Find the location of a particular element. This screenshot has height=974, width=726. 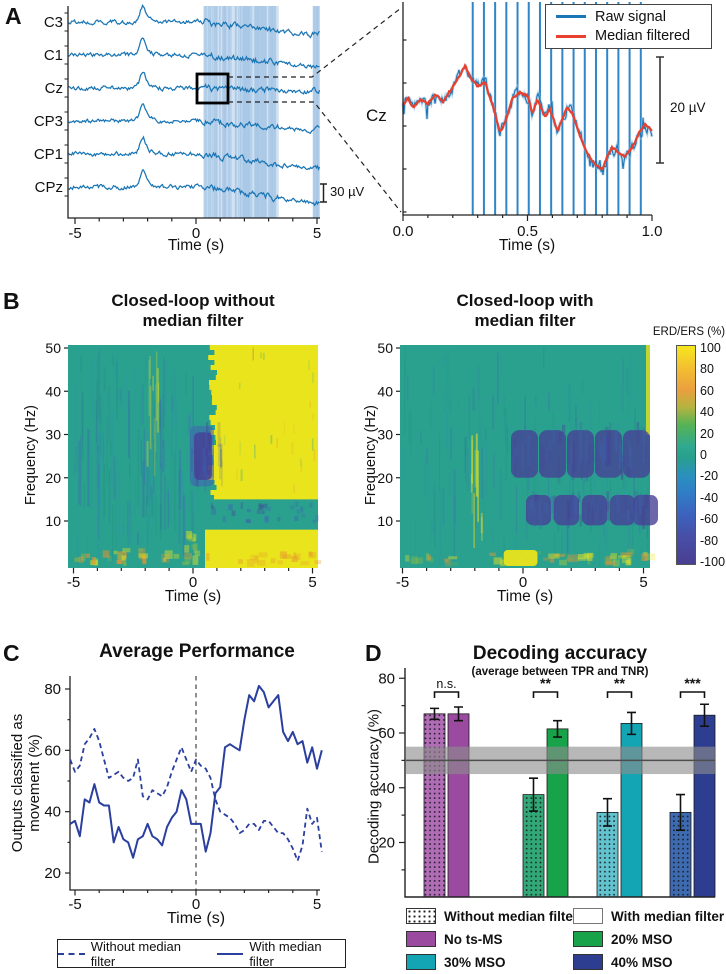

raw-signal-line-sample is located at coordinates (571, 17).